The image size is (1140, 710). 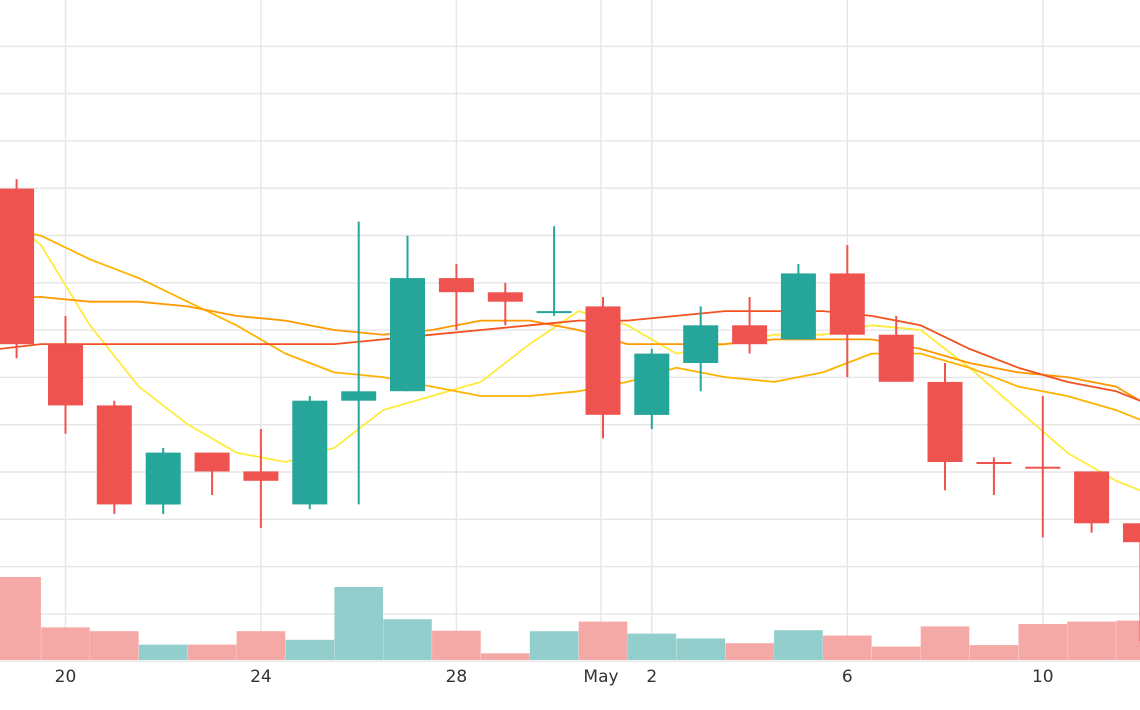 I want to click on x-tick-label: 10, so click(x=1043, y=677).